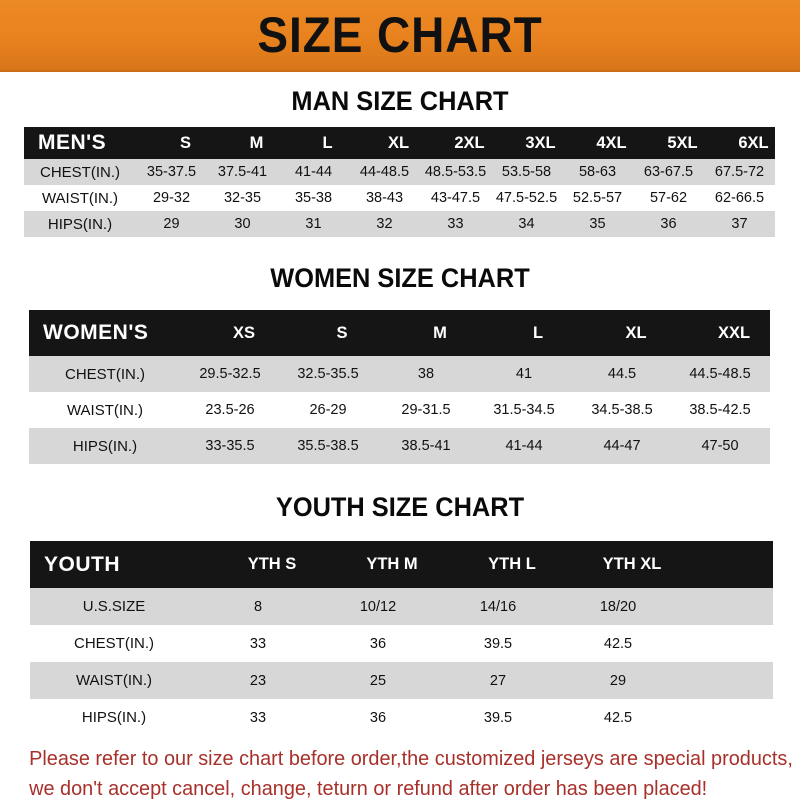 The height and width of the screenshot is (803, 800). What do you see at coordinates (378, 606) in the screenshot?
I see `table-cell: 10/12` at bounding box center [378, 606].